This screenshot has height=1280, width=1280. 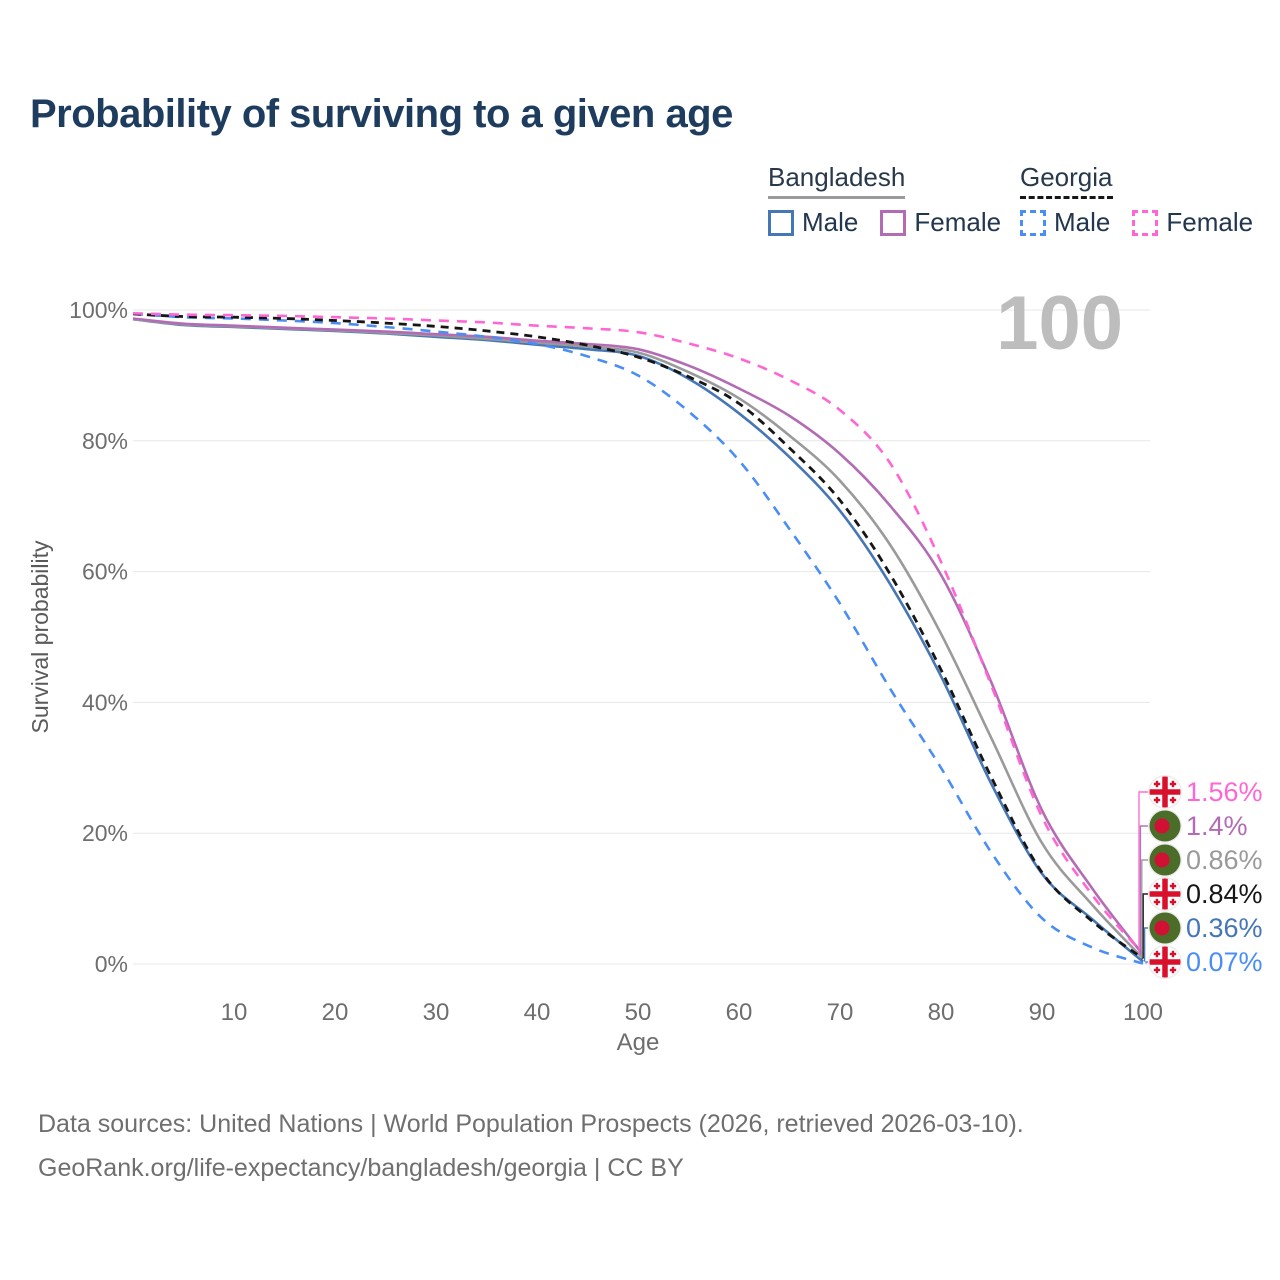 What do you see at coordinates (40, 637) in the screenshot?
I see `y-axis-title: Survival probability` at bounding box center [40, 637].